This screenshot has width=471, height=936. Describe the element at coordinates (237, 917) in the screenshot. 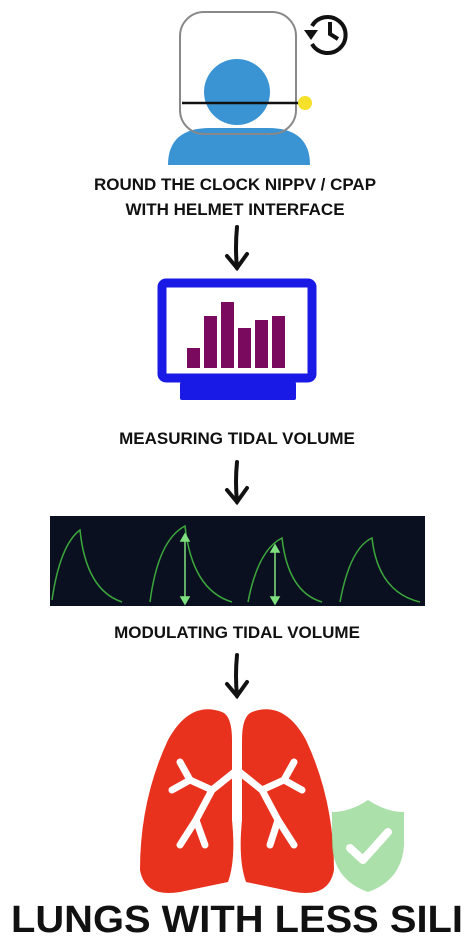

I see `outcome-title: LUNGS WITH LESS SILI` at that location.